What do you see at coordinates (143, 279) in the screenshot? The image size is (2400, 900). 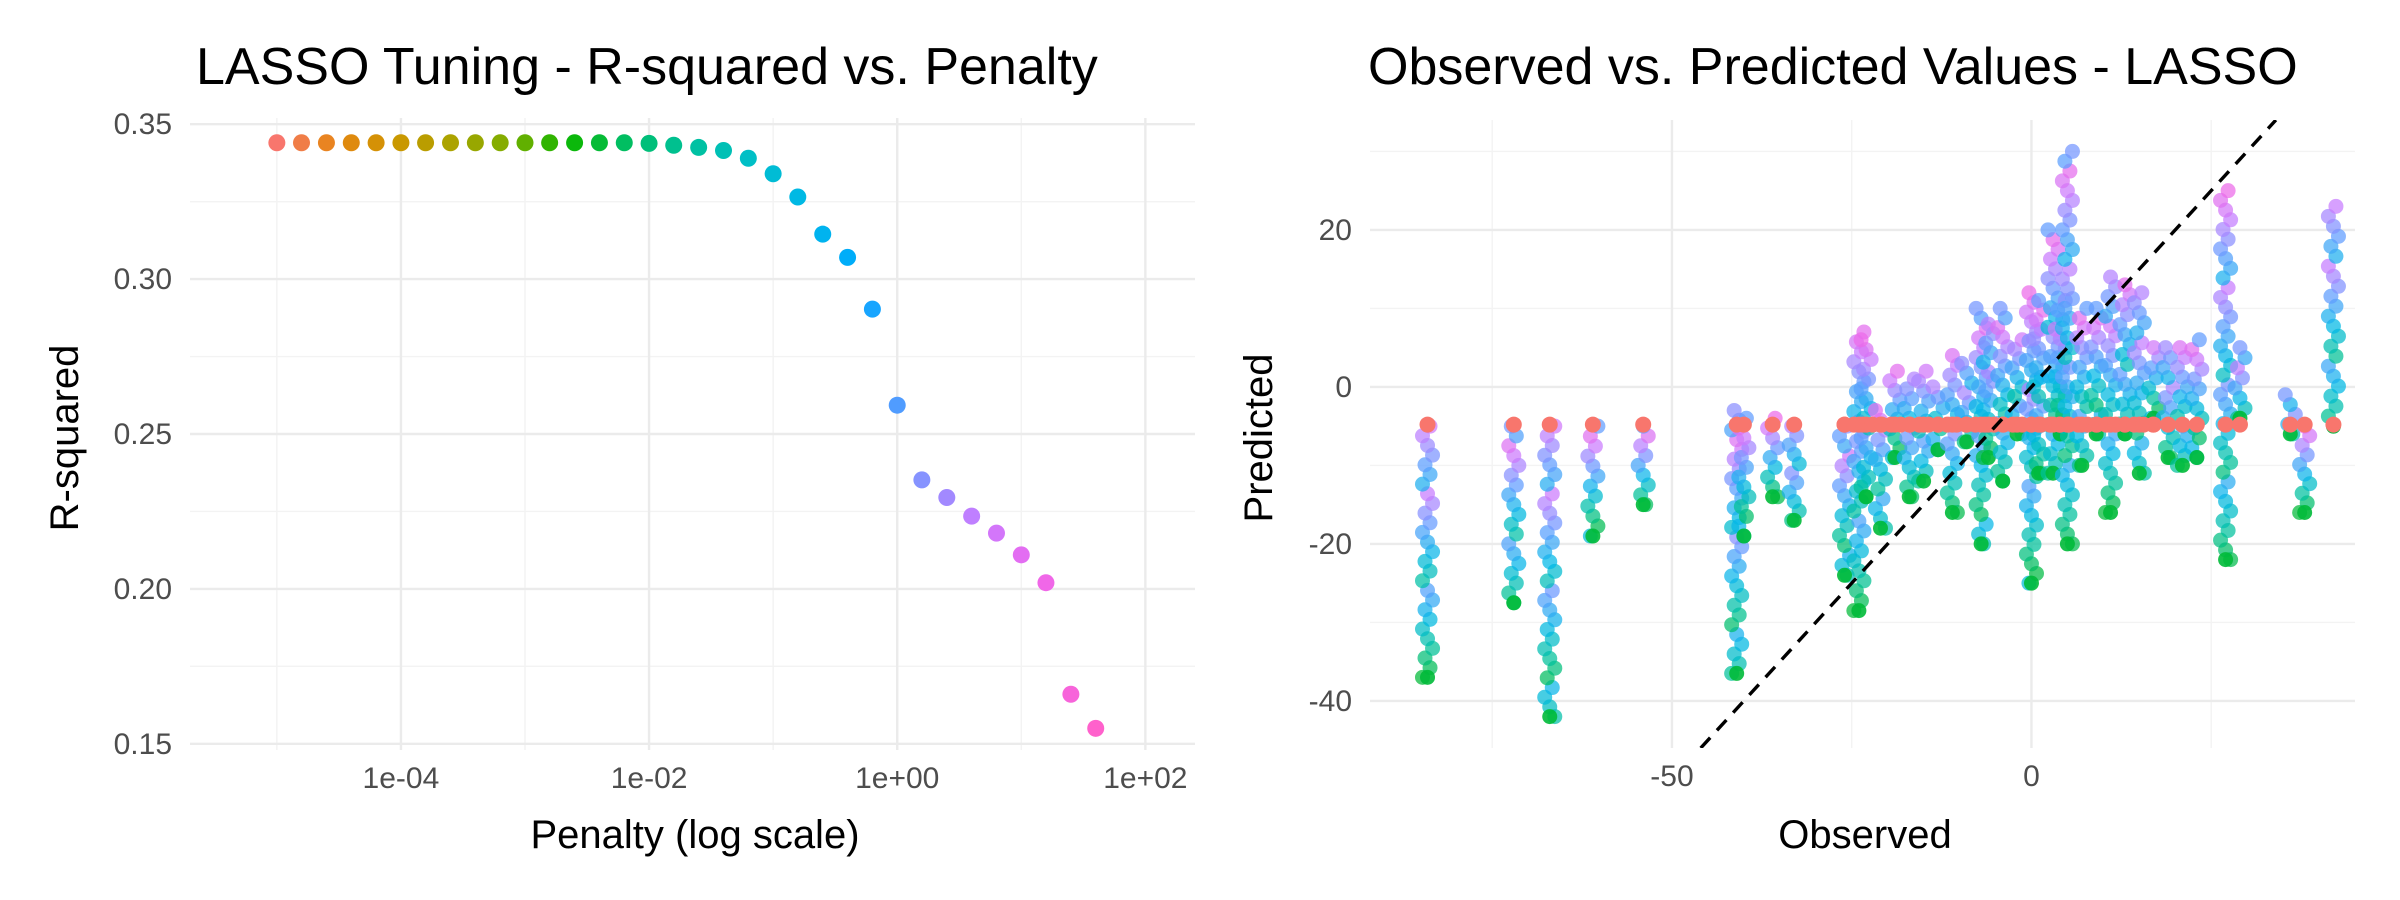 I see `y-tick-label: 0.30` at bounding box center [143, 279].